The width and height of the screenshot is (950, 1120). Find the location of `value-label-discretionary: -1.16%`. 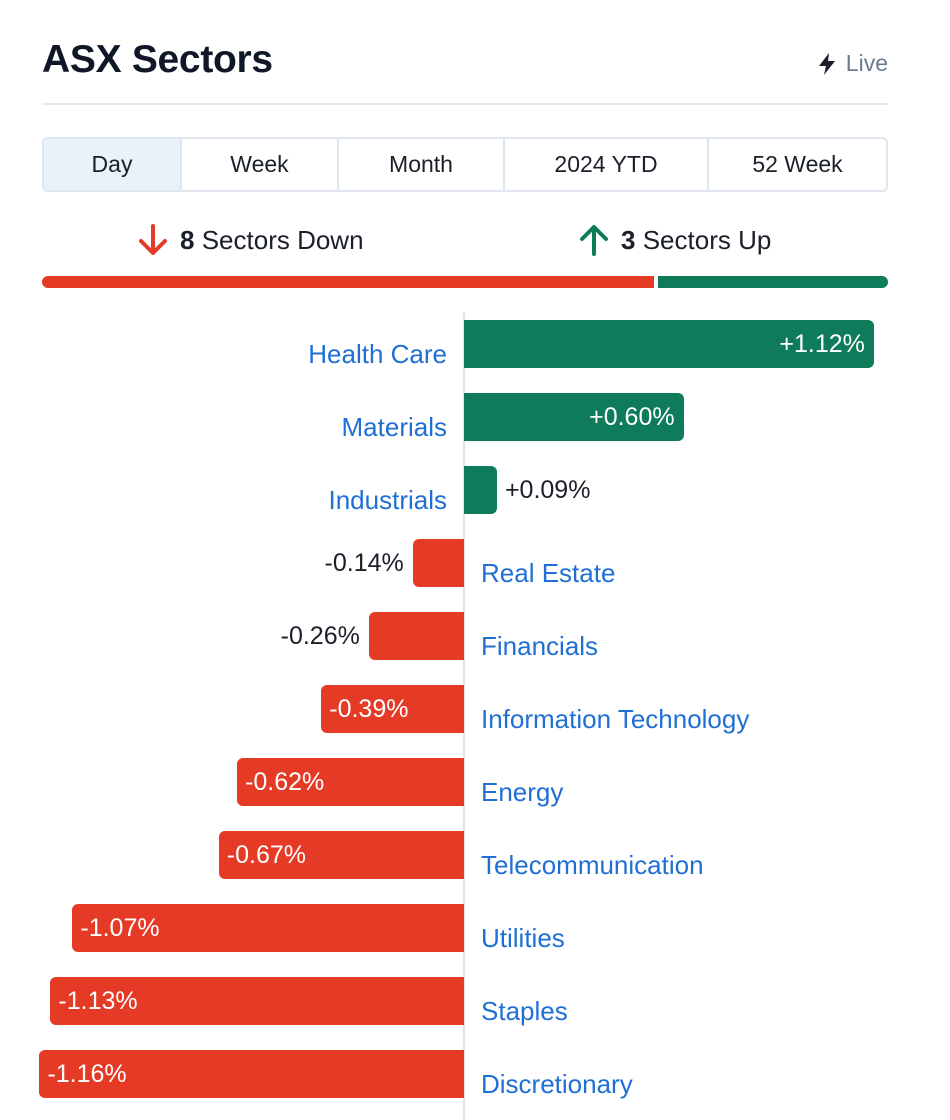

value-label-discretionary: -1.16% is located at coordinates (87, 1074).